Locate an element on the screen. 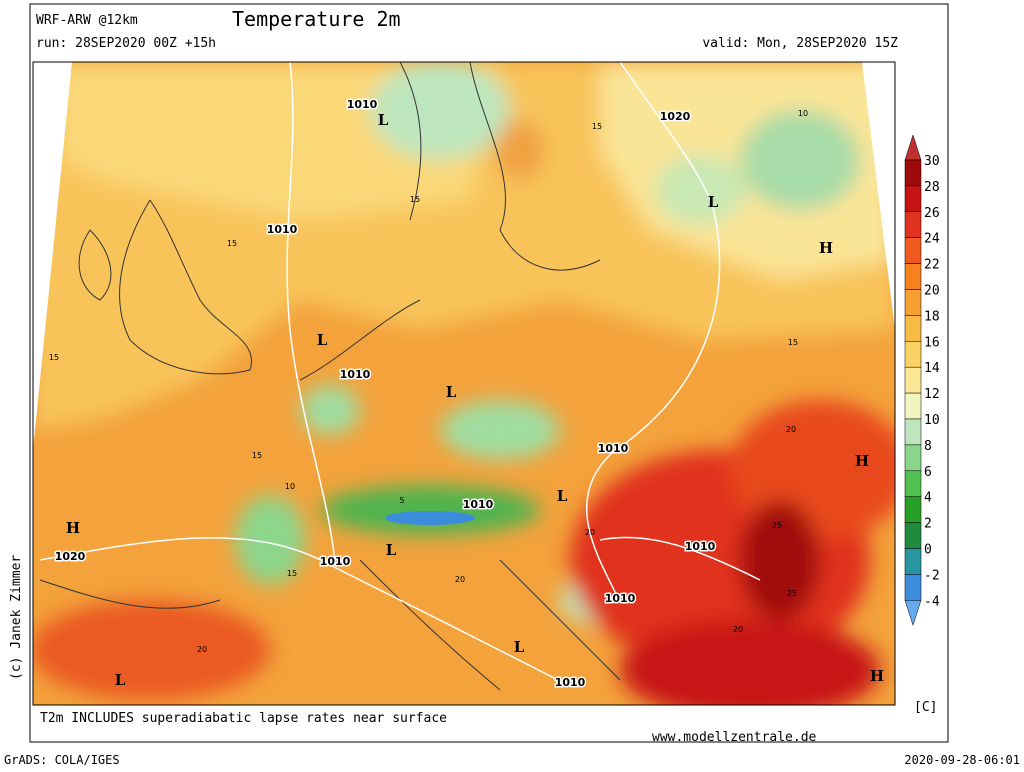 The width and height of the screenshot is (1024, 772). colorbar-label: 12 is located at coordinates (932, 394).